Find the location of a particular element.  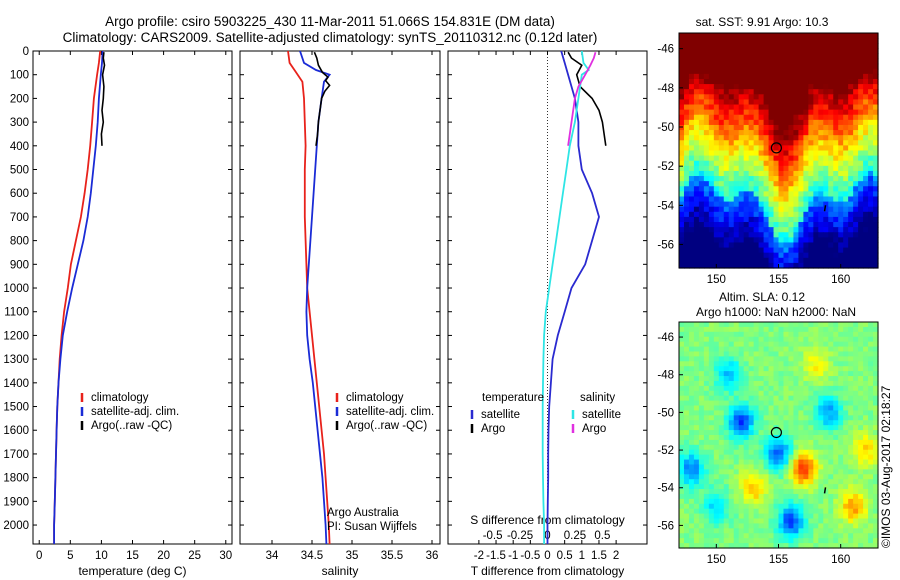

salinity-xtick-label: 34 is located at coordinates (272, 556).